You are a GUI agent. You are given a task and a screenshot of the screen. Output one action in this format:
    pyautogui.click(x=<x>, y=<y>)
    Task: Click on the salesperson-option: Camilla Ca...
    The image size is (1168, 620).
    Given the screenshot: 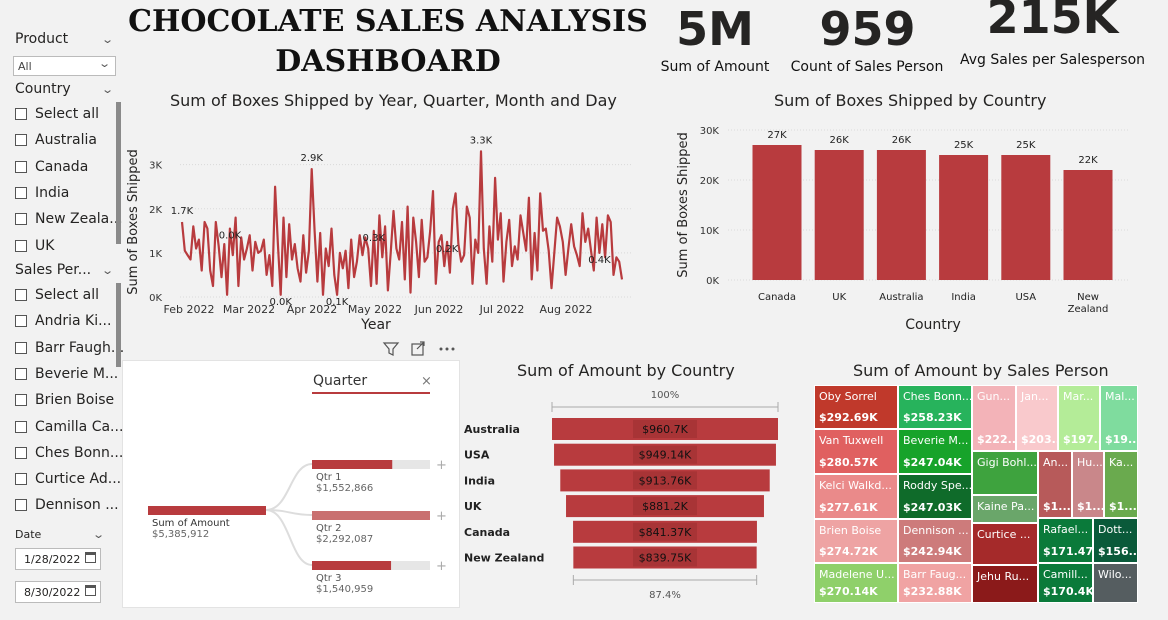 What is the action you would take?
    pyautogui.click(x=69, y=427)
    